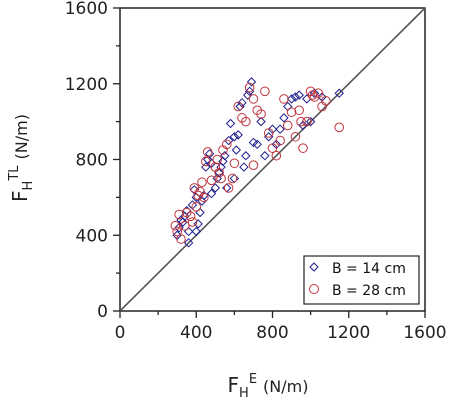 The image size is (450, 401). What do you see at coordinates (86, 85) in the screenshot?
I see `y-tick-label: 1200` at bounding box center [86, 85].